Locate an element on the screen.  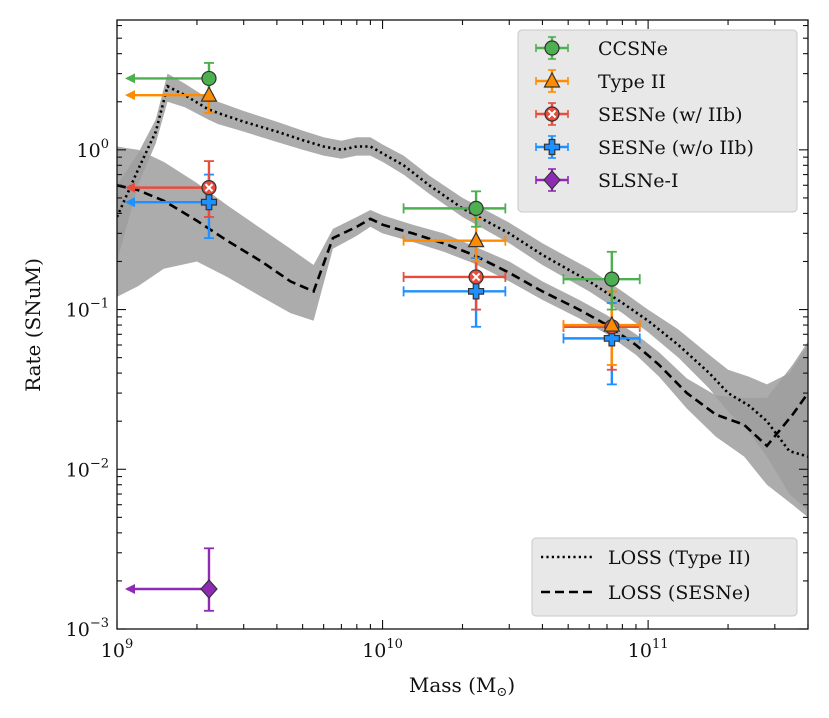
legend-lines-box is located at coordinates (664, 577).